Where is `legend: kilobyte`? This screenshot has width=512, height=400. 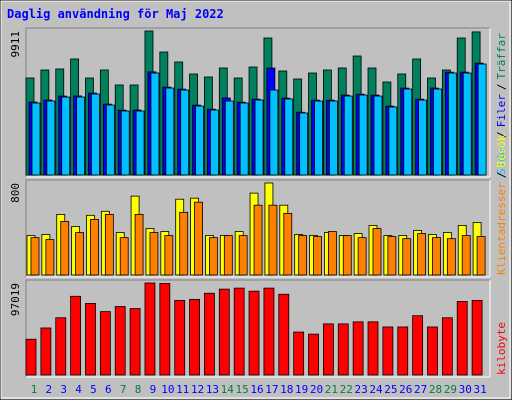 legend: kilobyte is located at coordinates (501, 348).